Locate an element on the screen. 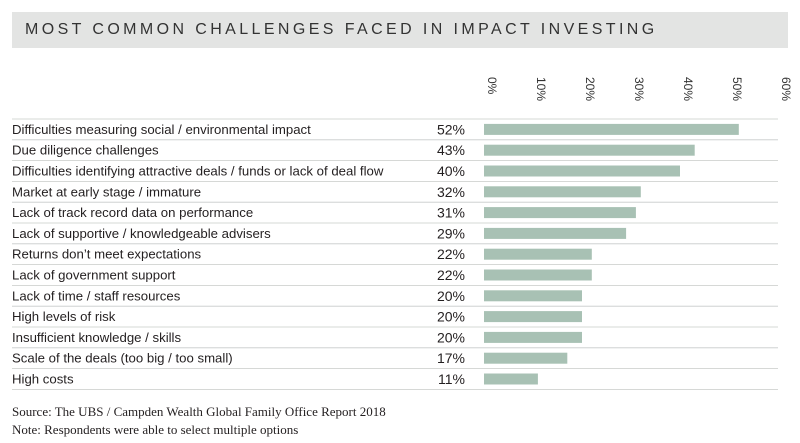  category-label: Due diligence challenges is located at coordinates (85, 150).